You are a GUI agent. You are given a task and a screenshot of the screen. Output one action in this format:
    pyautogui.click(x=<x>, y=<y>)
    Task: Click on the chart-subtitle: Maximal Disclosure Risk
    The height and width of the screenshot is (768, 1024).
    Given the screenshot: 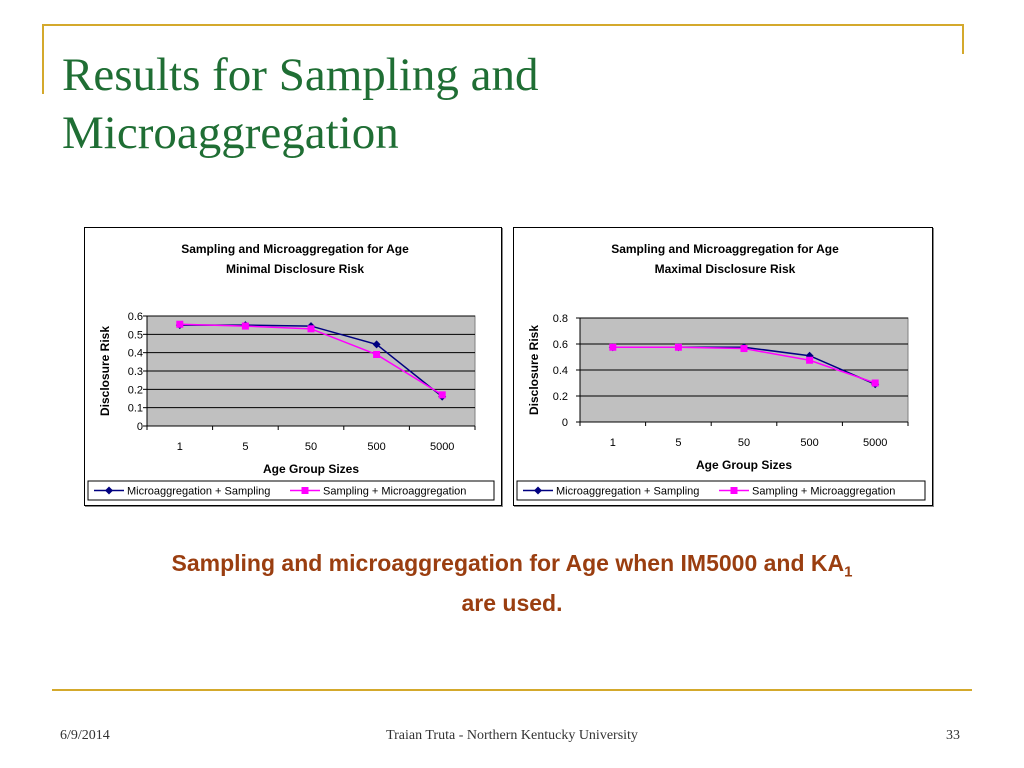 What is the action you would take?
    pyautogui.click(x=725, y=269)
    